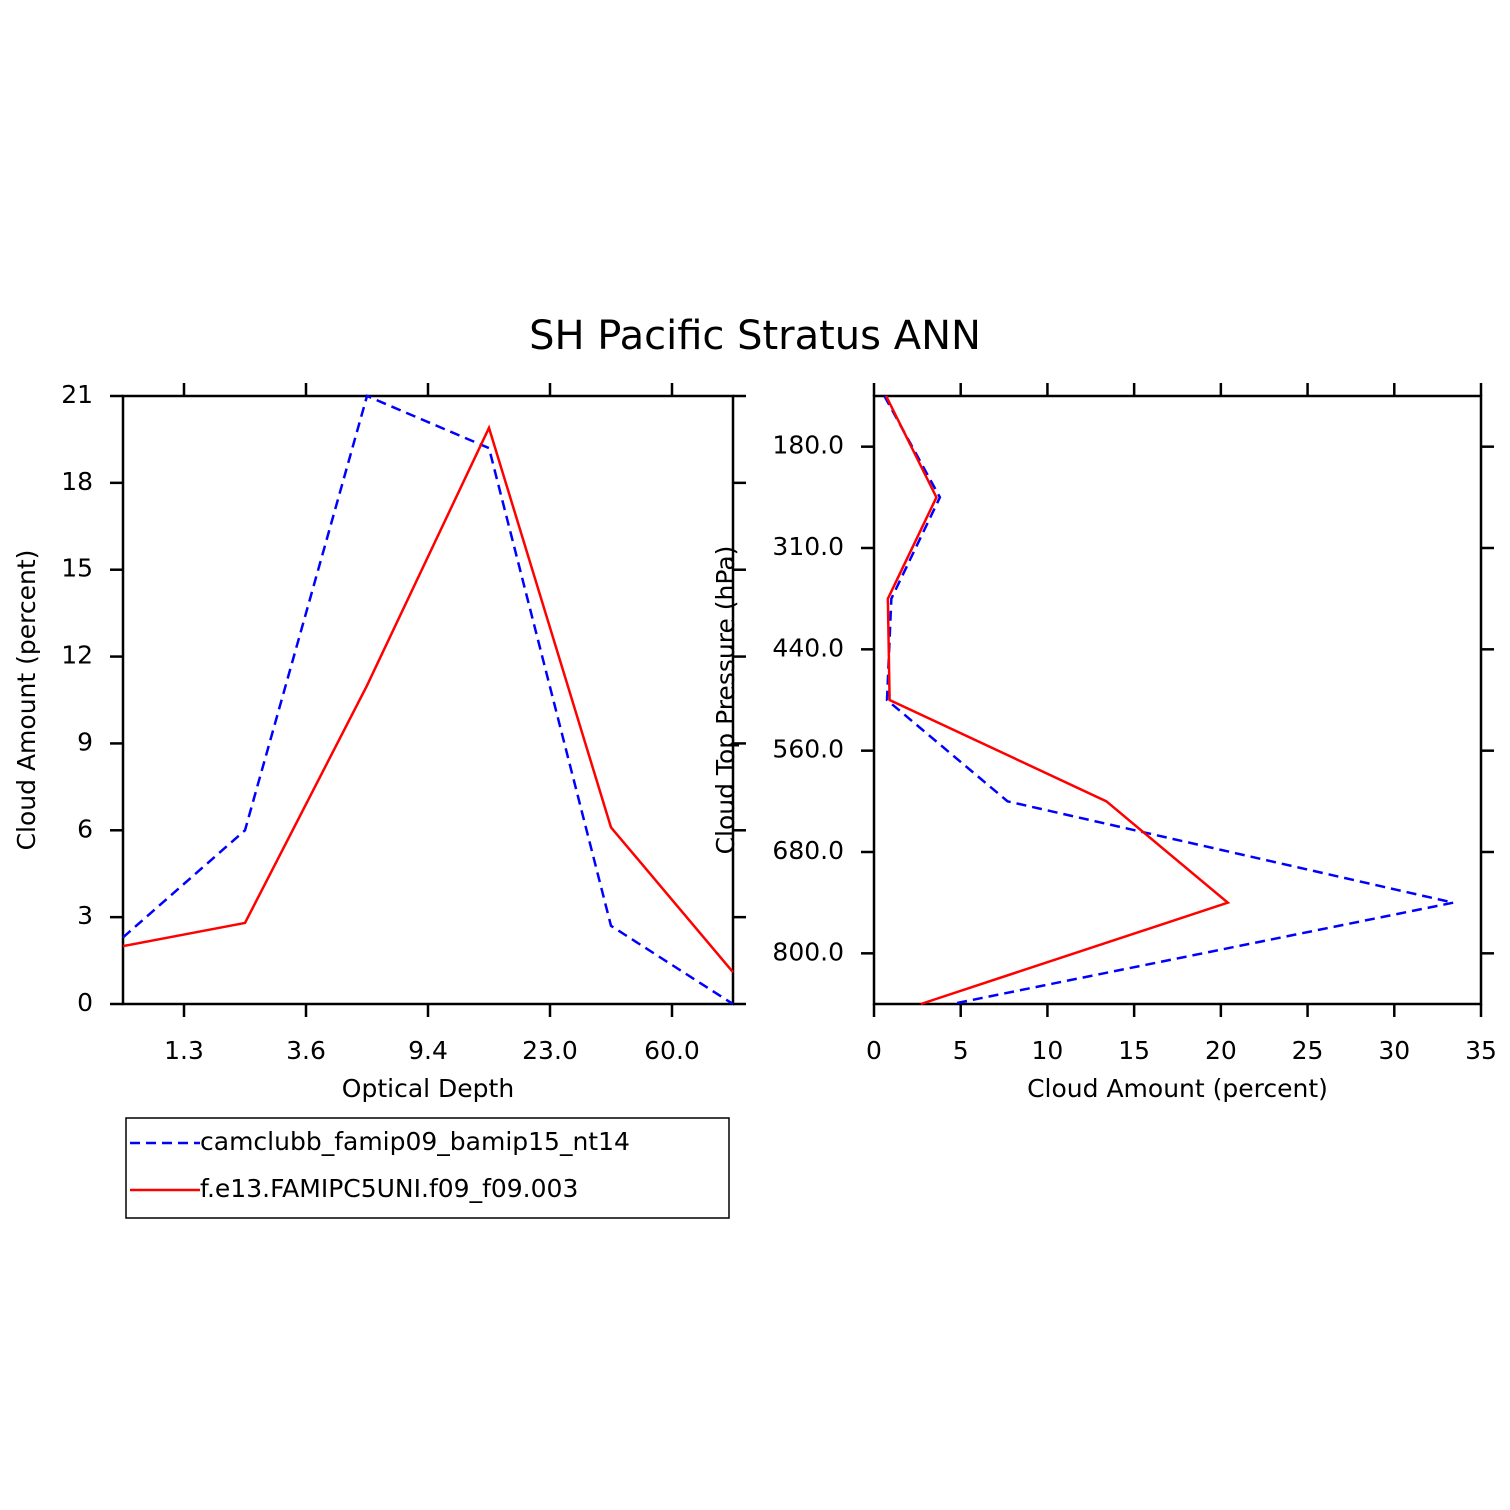  I want to click on x-tick-label: 30, so click(1394, 1050).